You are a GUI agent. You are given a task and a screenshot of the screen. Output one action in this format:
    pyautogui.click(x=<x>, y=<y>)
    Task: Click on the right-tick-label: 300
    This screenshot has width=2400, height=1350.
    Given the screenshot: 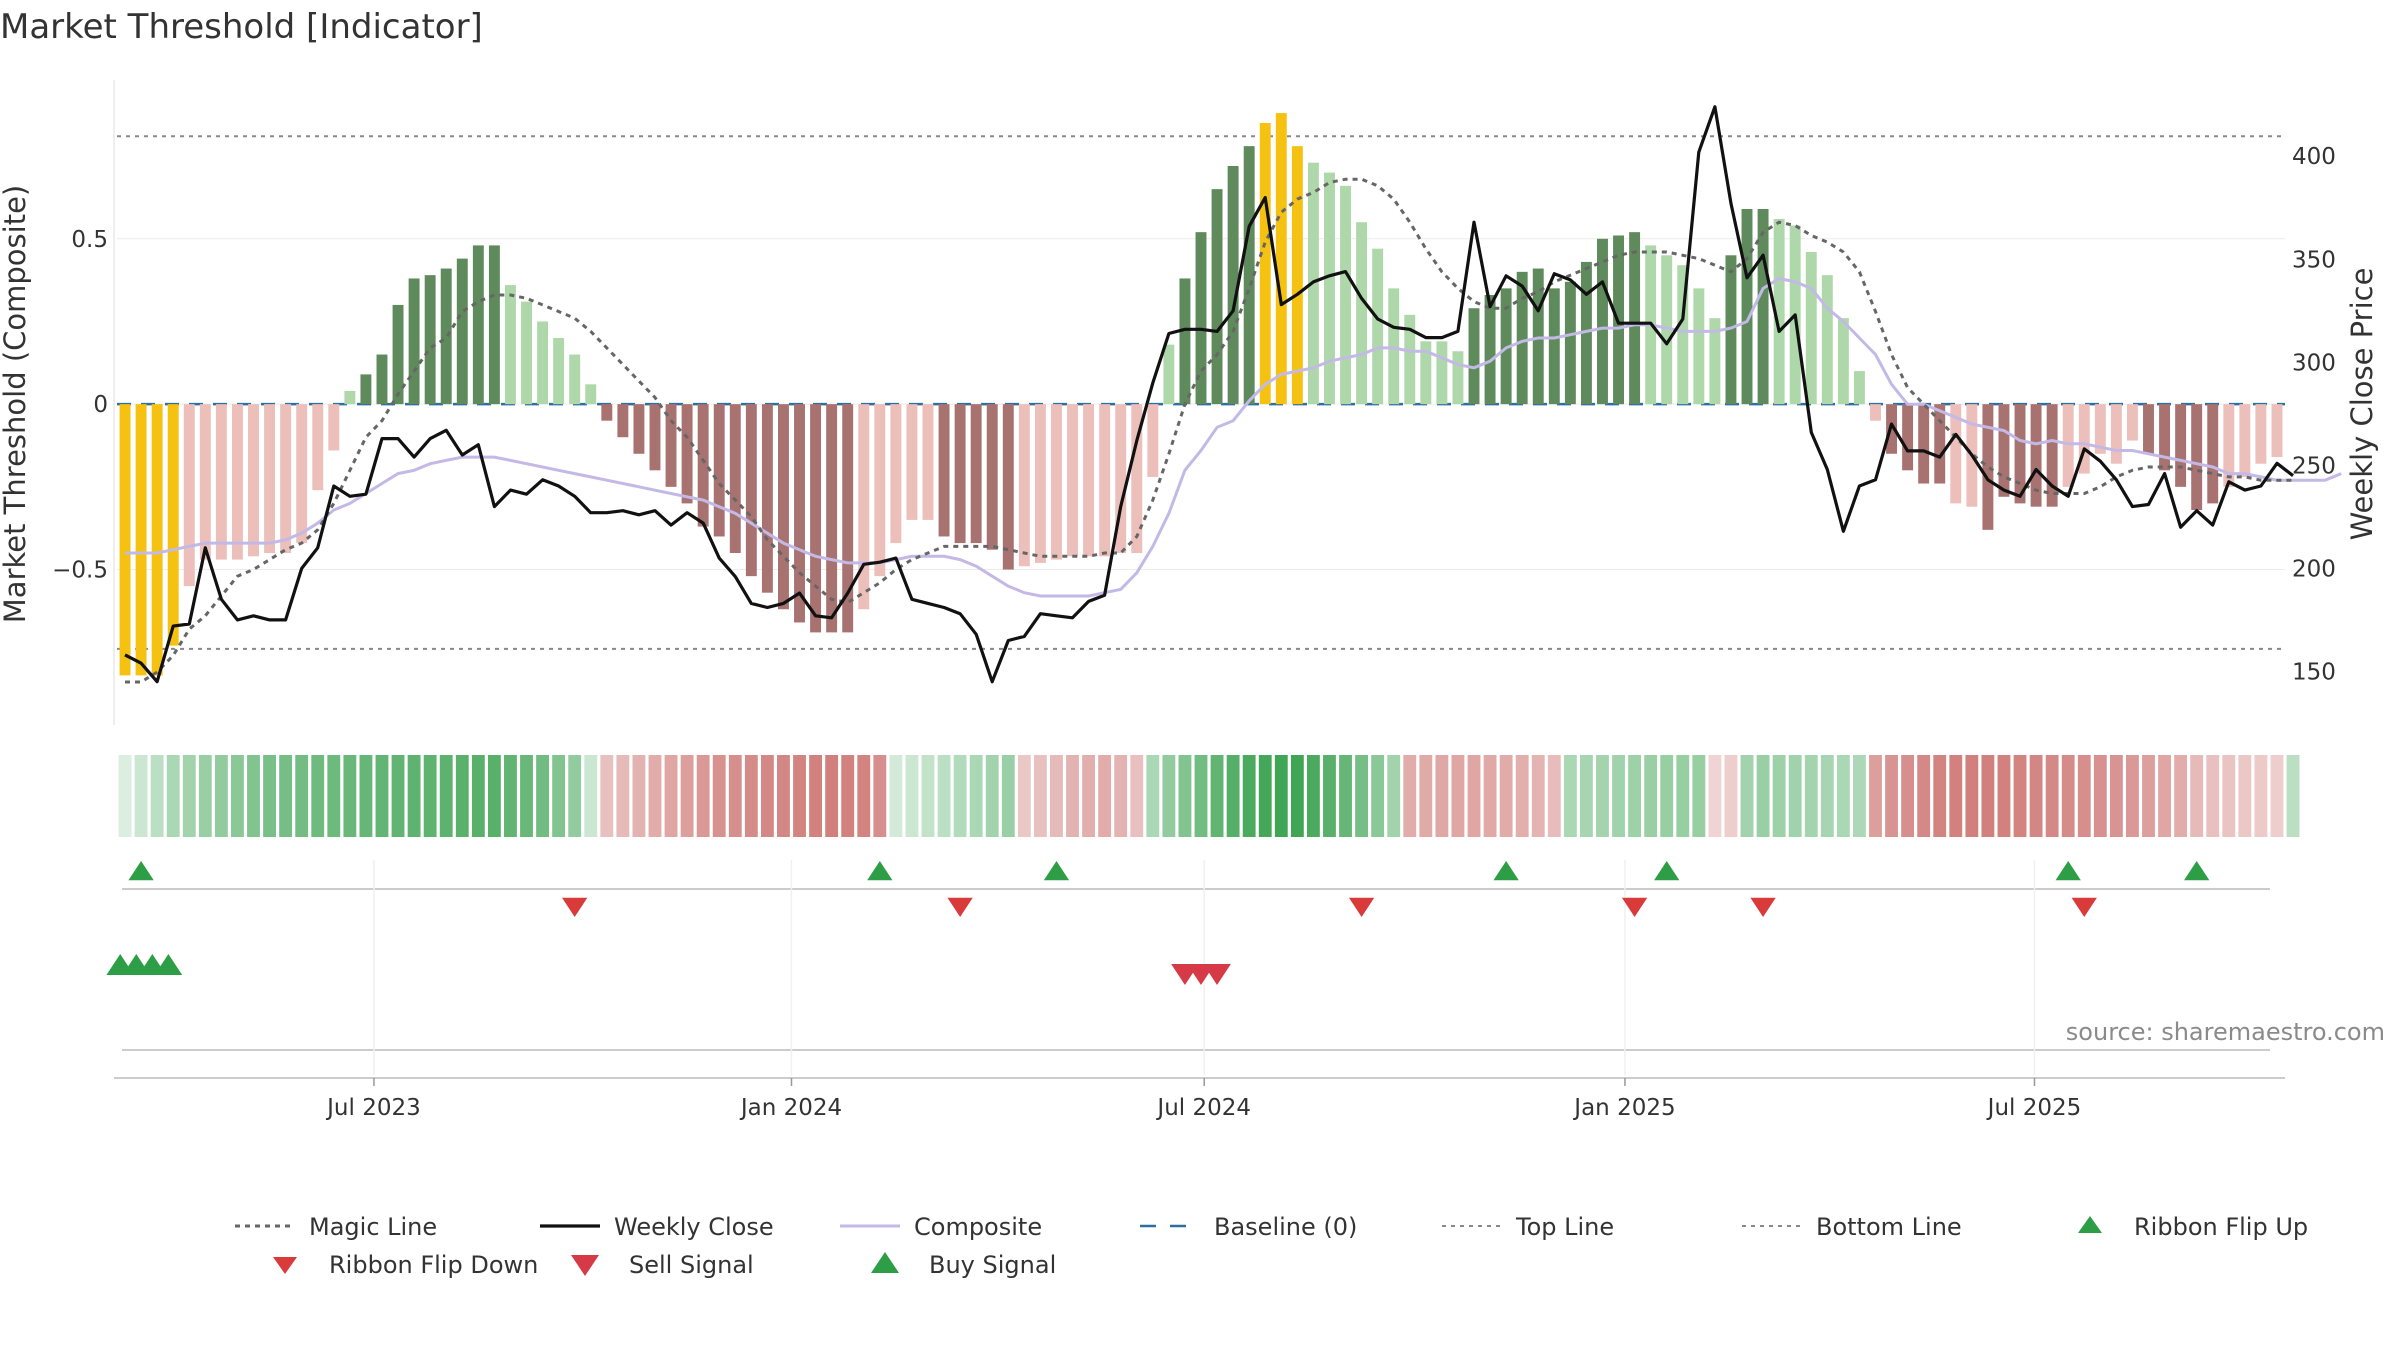 What is the action you would take?
    pyautogui.click(x=2314, y=363)
    